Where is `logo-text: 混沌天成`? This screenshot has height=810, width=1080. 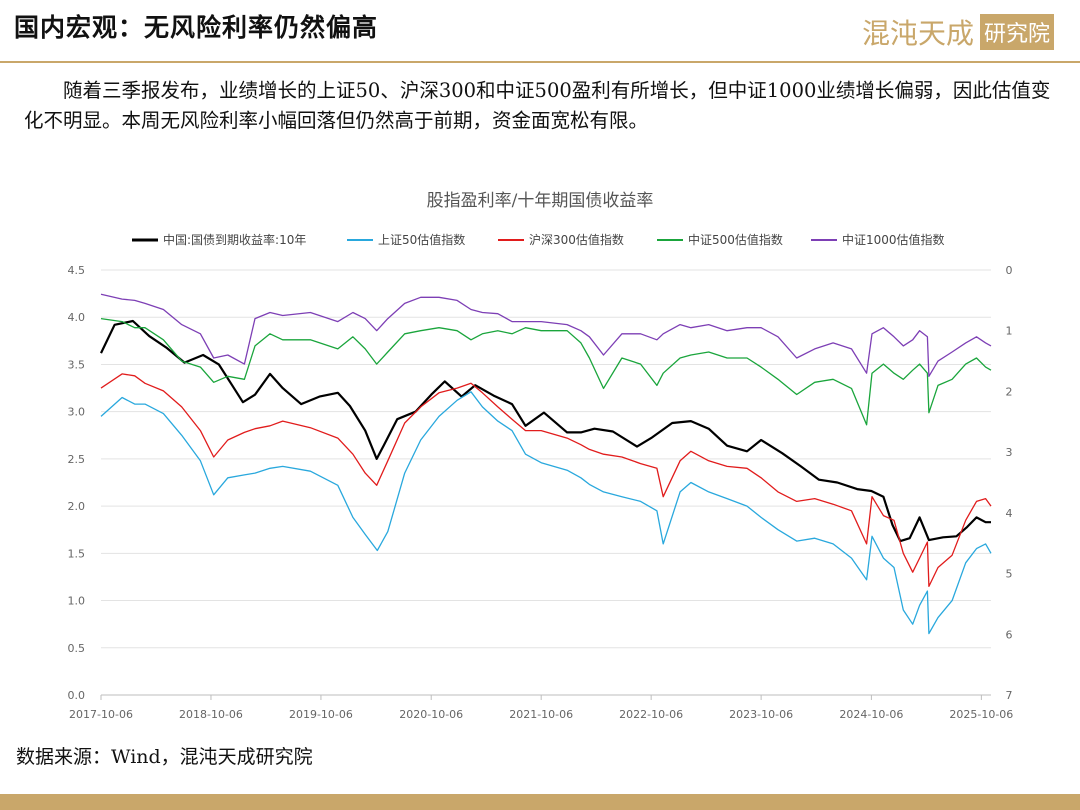 logo-text: 混沌天成 is located at coordinates (917, 33).